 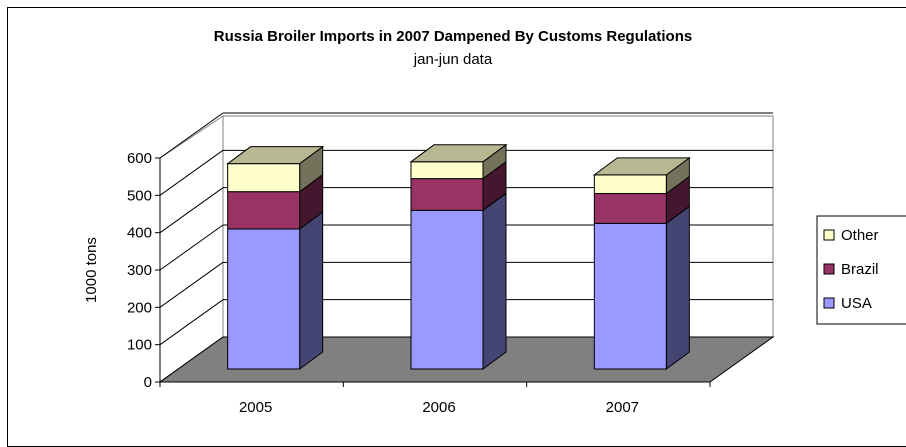 What do you see at coordinates (139, 233) in the screenshot?
I see `y-tick-label: 400` at bounding box center [139, 233].